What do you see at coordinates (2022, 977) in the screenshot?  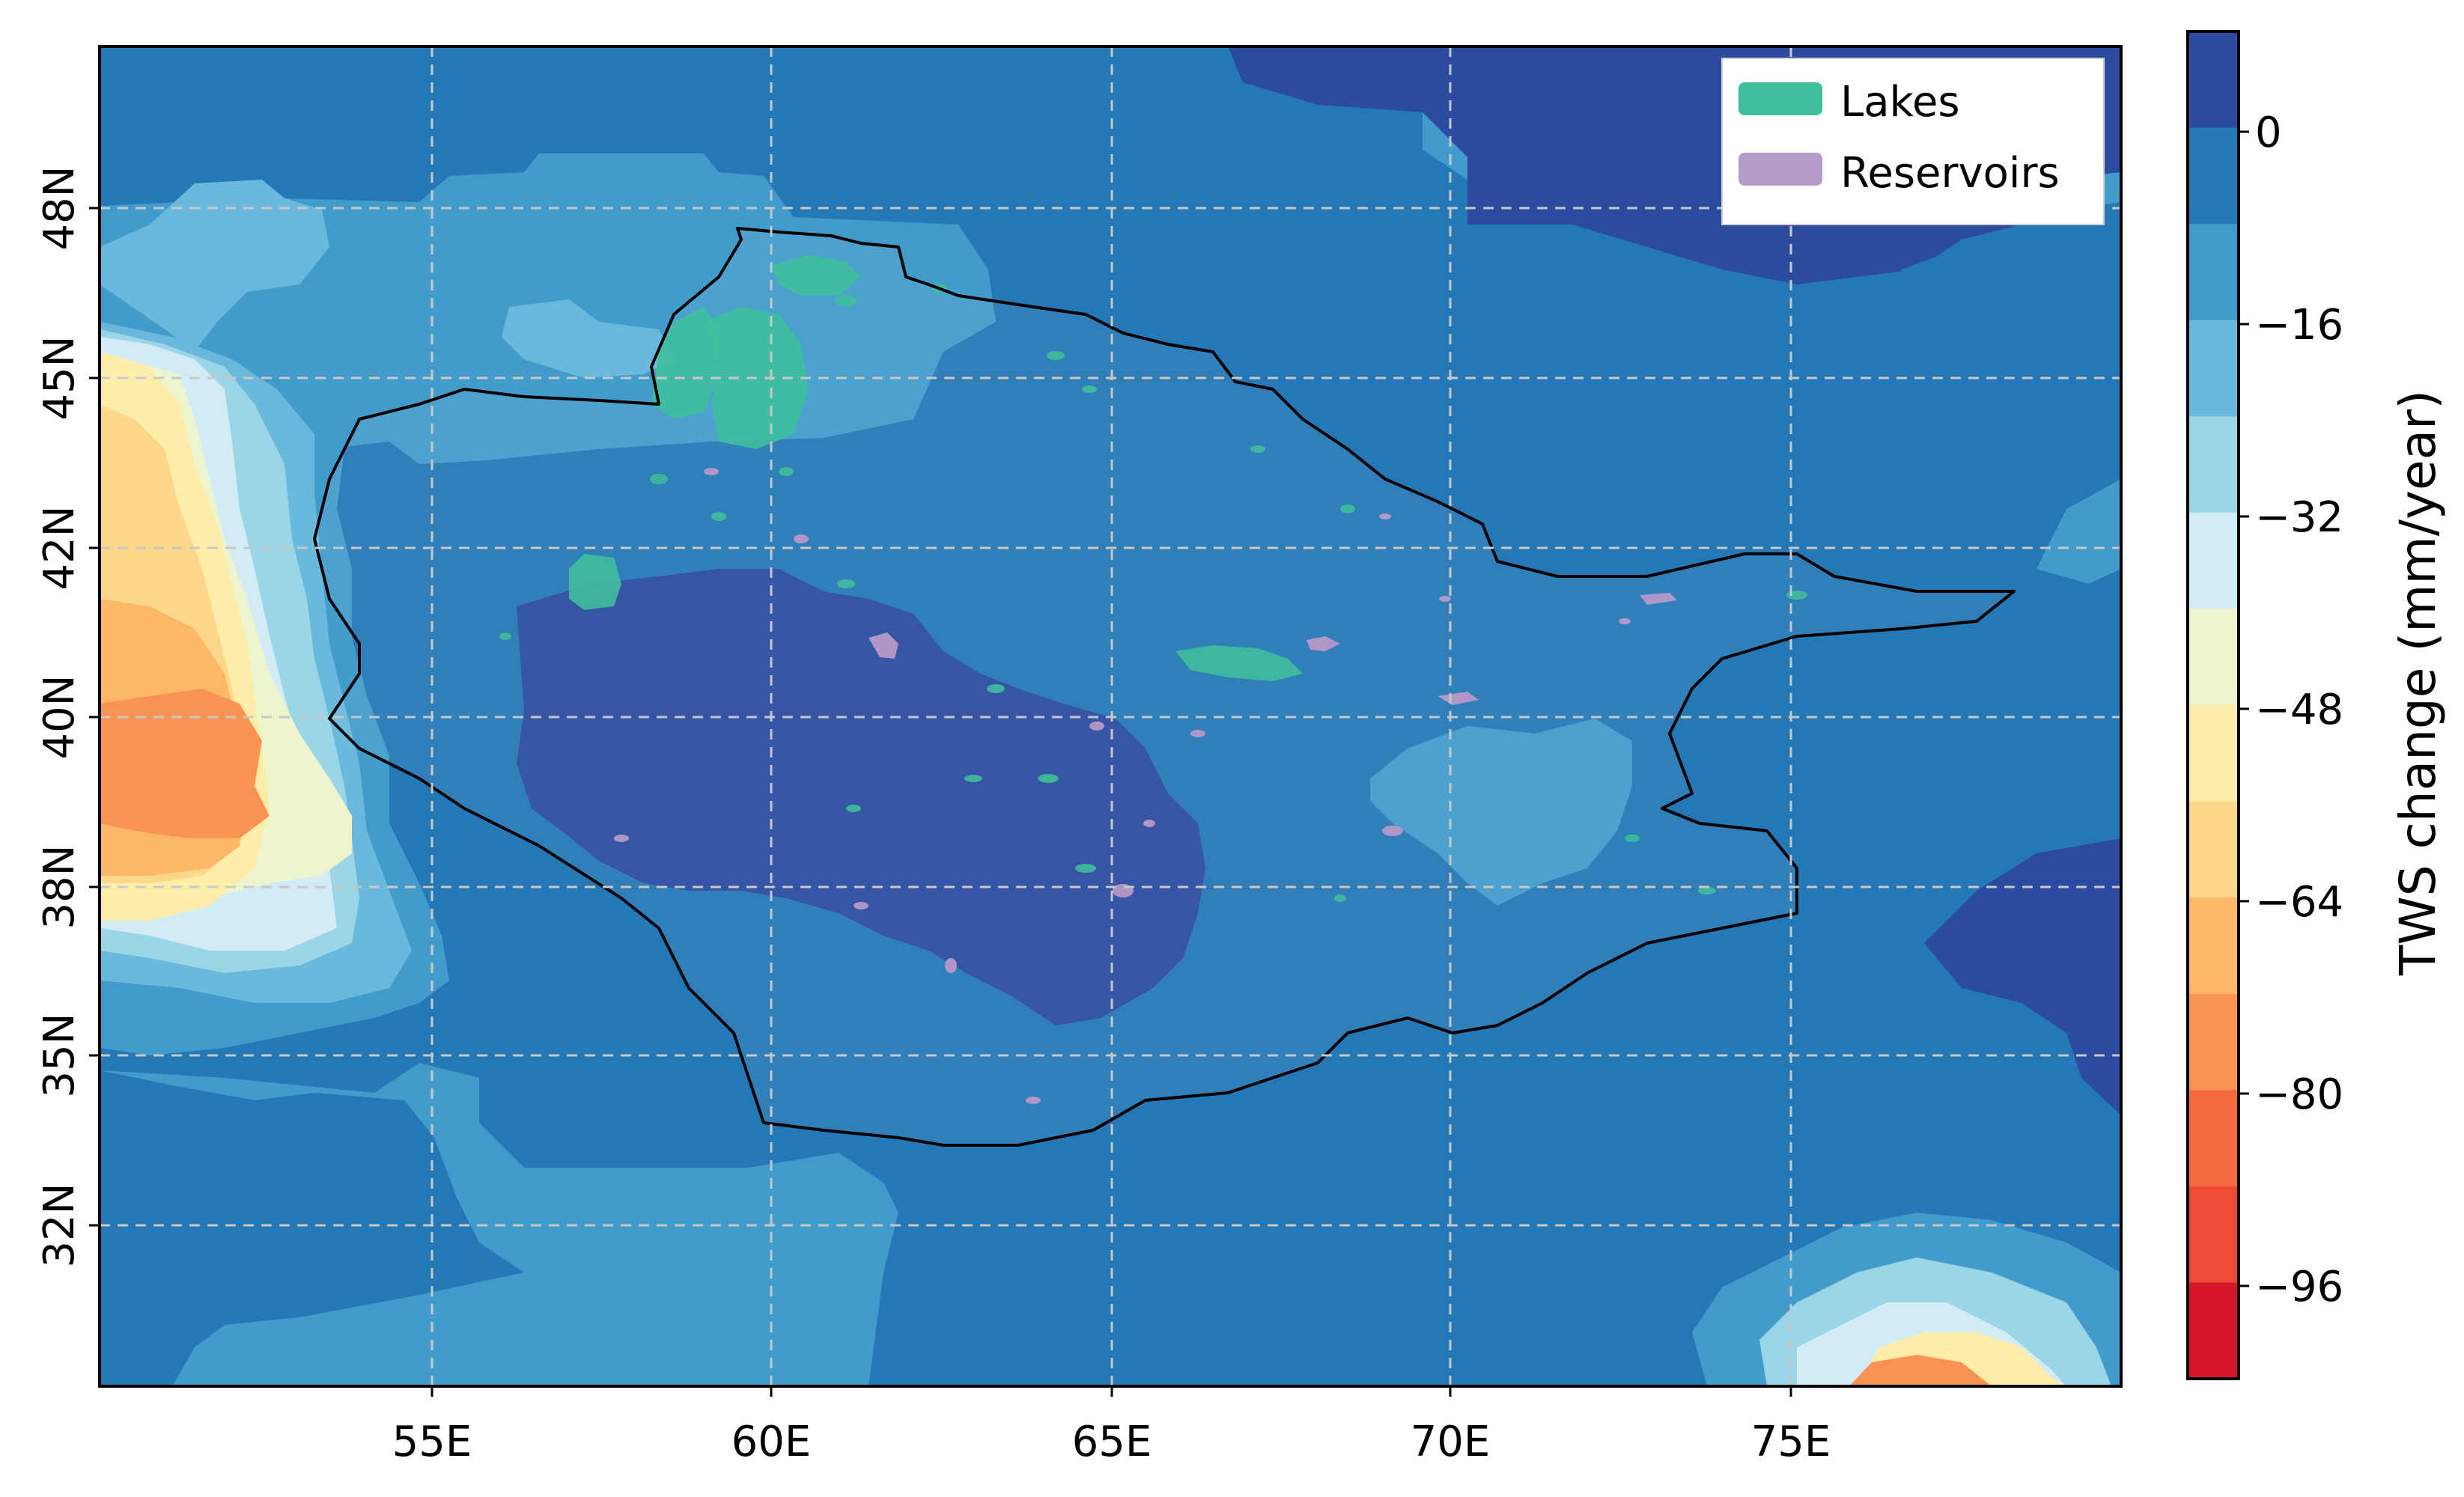 I see `tws-field-east-deep` at bounding box center [2022, 977].